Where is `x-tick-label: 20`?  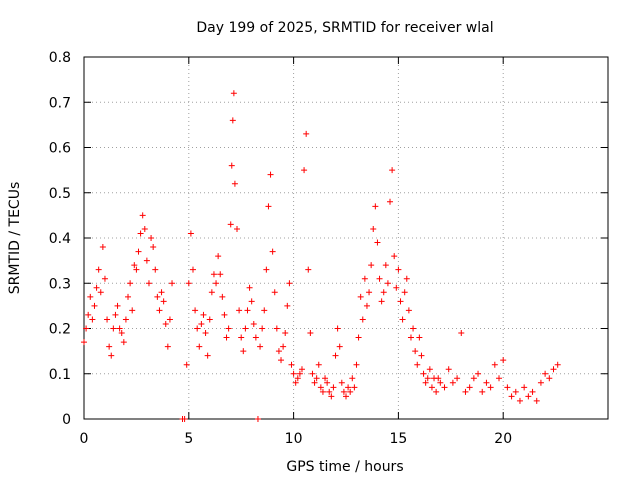 x-tick-label: 20 is located at coordinates (503, 439).